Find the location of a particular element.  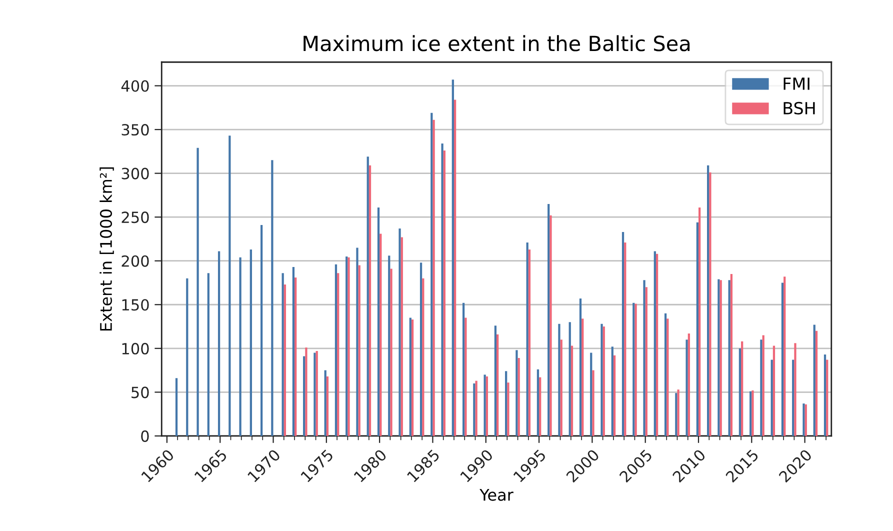

legend-label: BSH is located at coordinates (799, 108).